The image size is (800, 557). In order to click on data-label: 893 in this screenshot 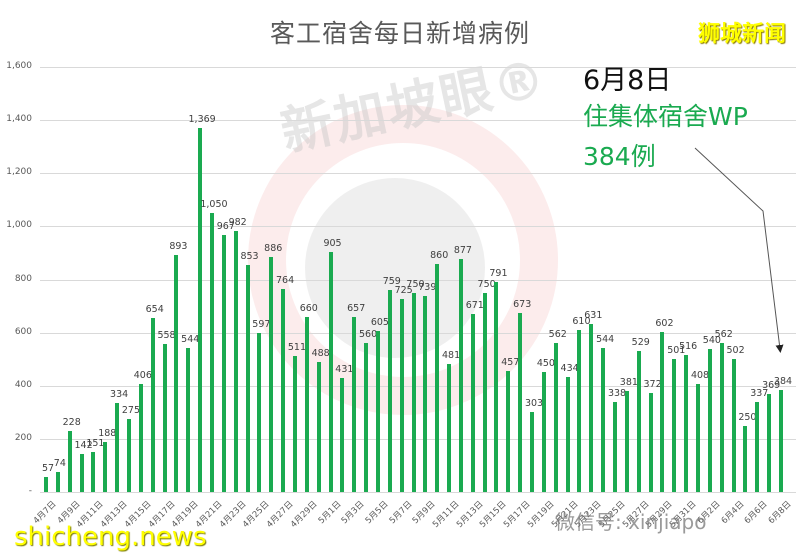, I will do `click(178, 246)`.